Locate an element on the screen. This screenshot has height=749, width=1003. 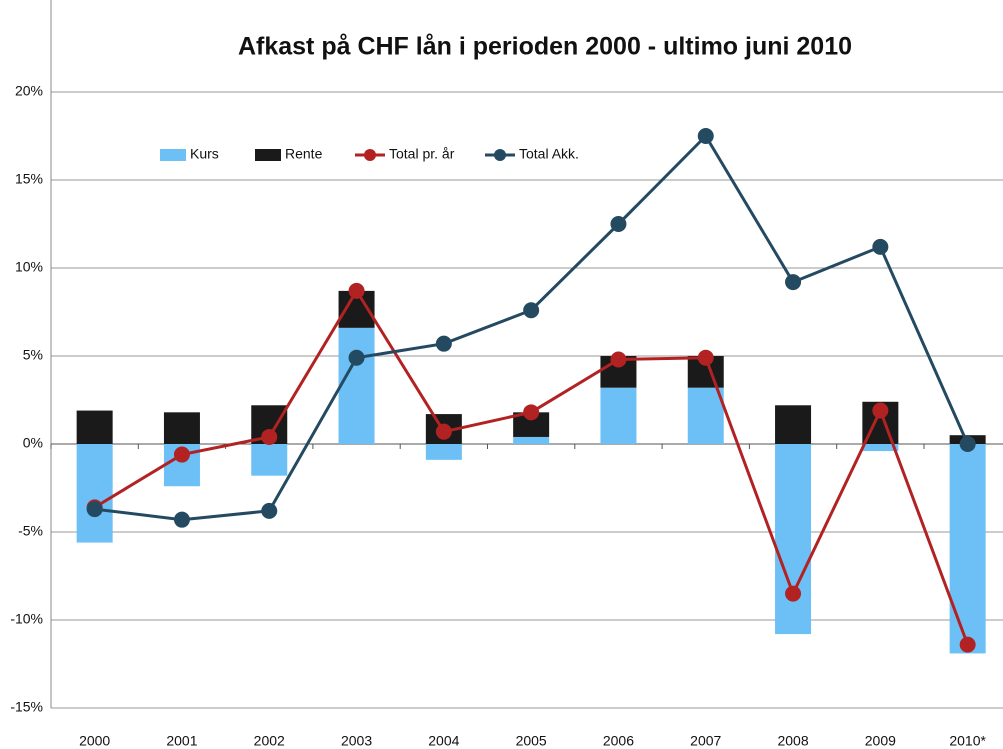
y-tick-label: 10% is located at coordinates (29, 267).